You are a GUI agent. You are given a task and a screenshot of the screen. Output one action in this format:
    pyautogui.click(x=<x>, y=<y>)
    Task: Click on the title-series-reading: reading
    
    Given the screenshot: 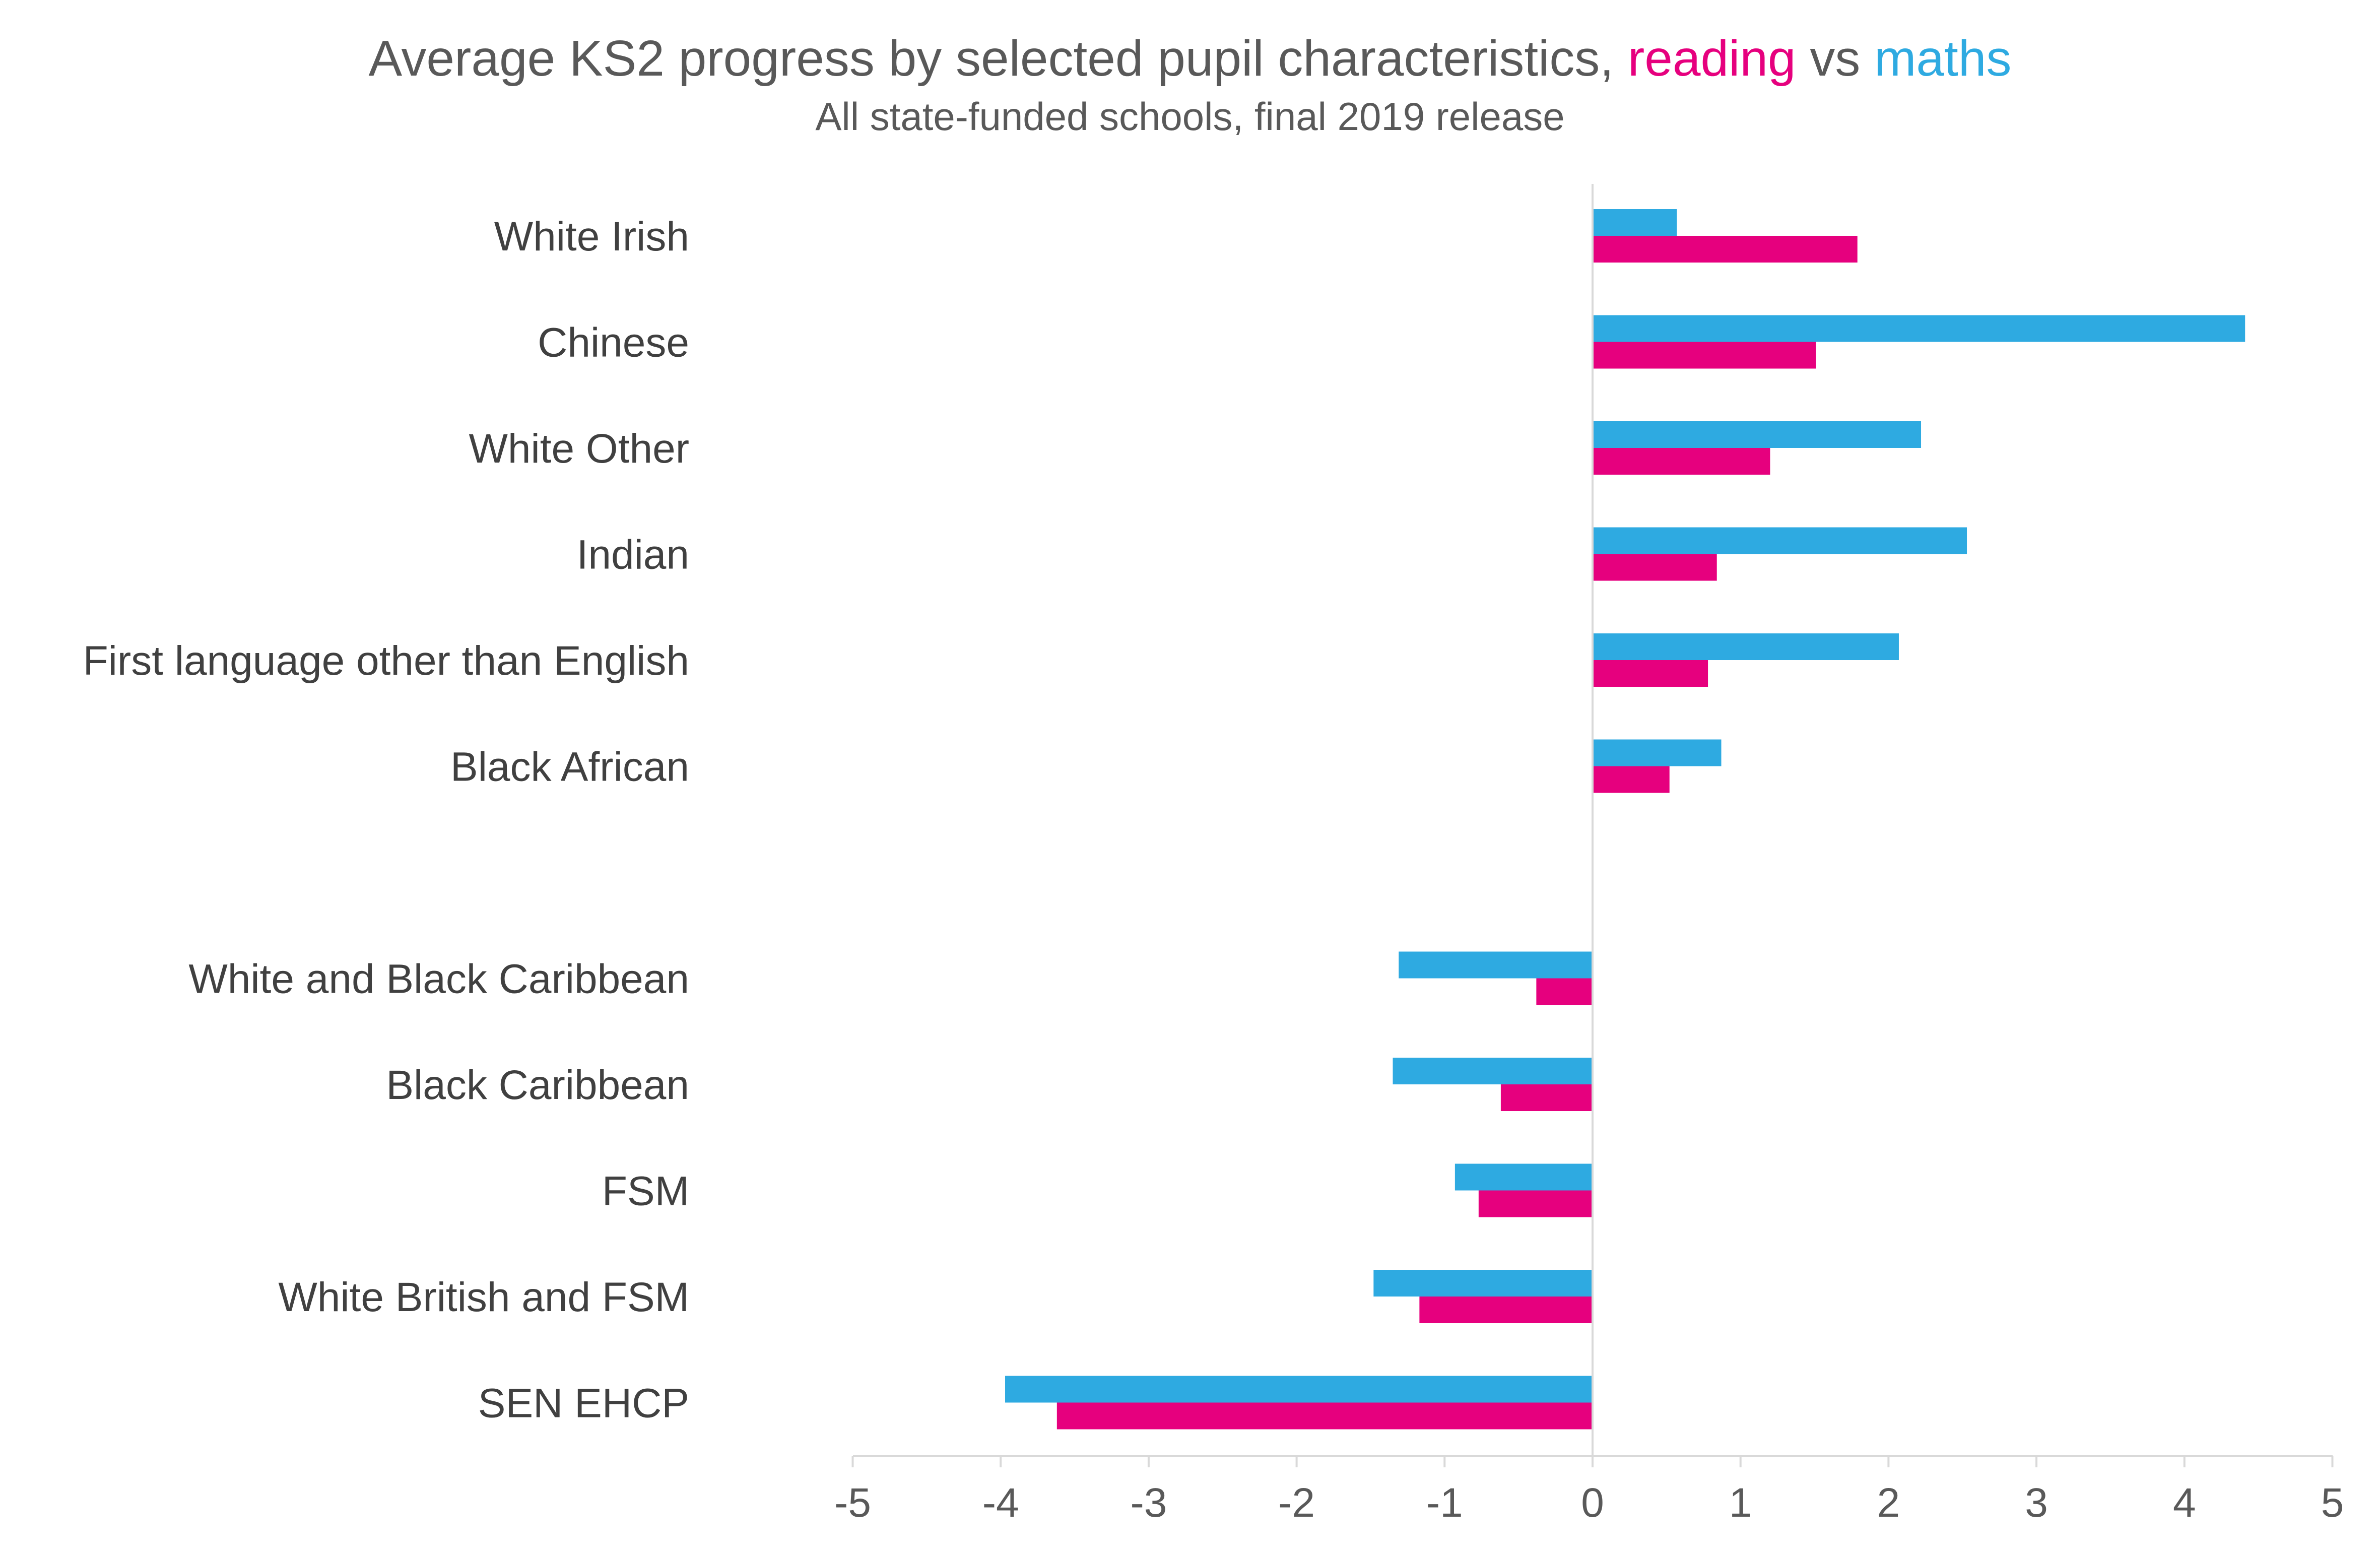 What is the action you would take?
    pyautogui.click(x=1712, y=58)
    